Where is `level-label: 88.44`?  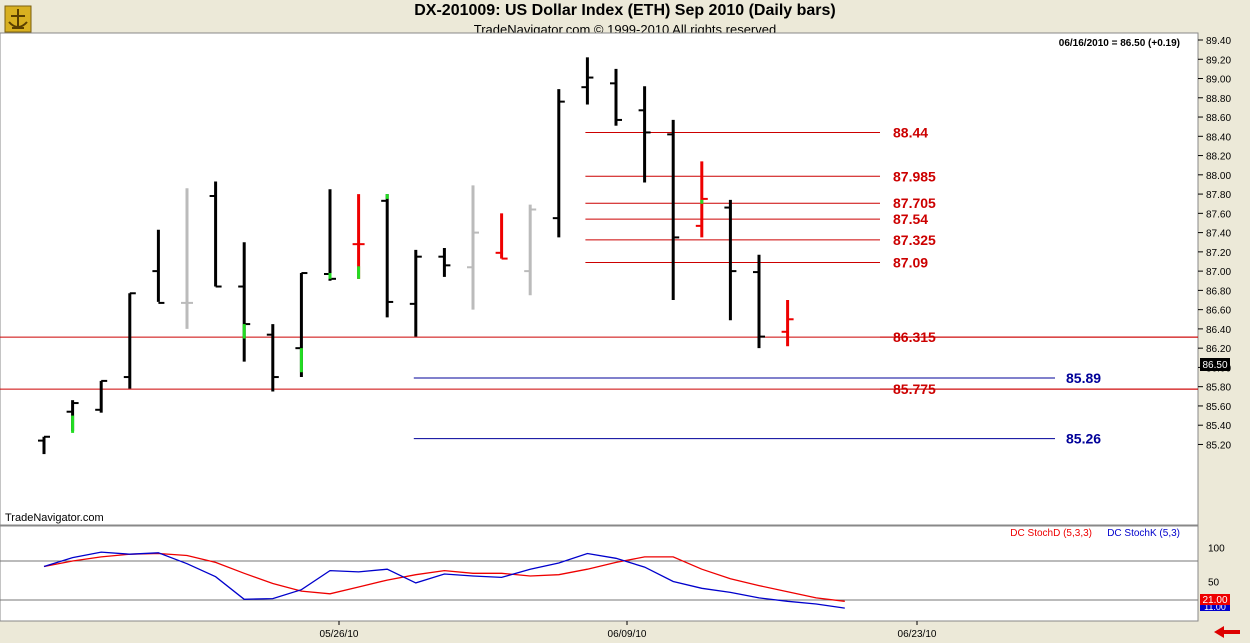
level-label: 88.44 is located at coordinates (910, 132).